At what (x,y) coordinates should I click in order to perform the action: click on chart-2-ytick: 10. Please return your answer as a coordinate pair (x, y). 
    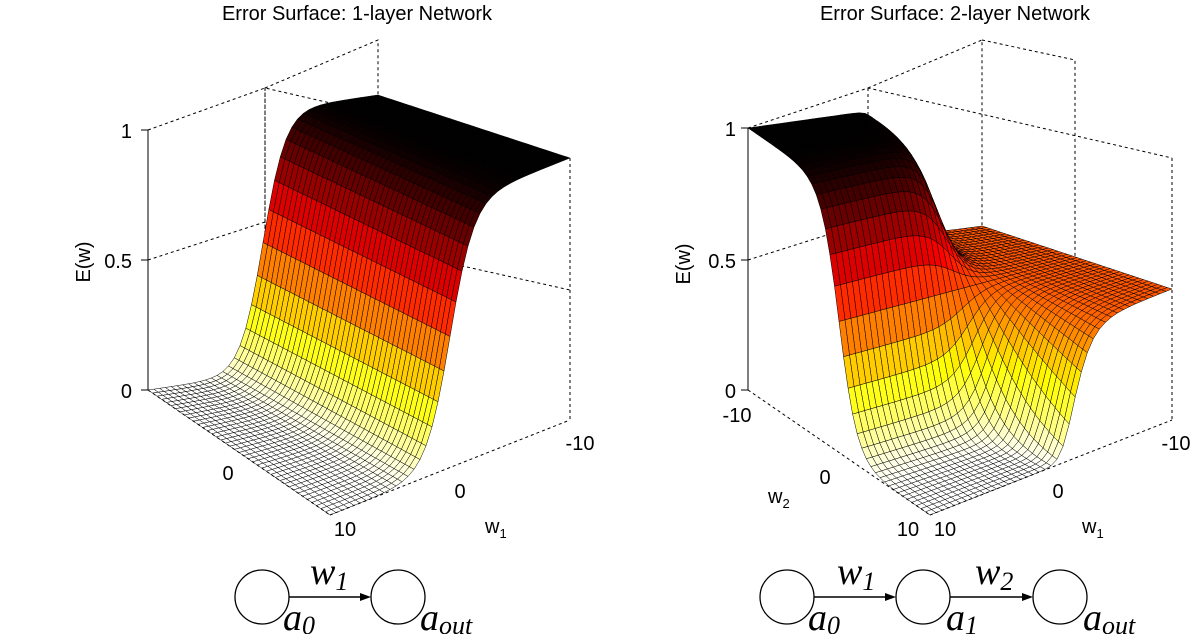
    Looking at the image, I should click on (908, 530).